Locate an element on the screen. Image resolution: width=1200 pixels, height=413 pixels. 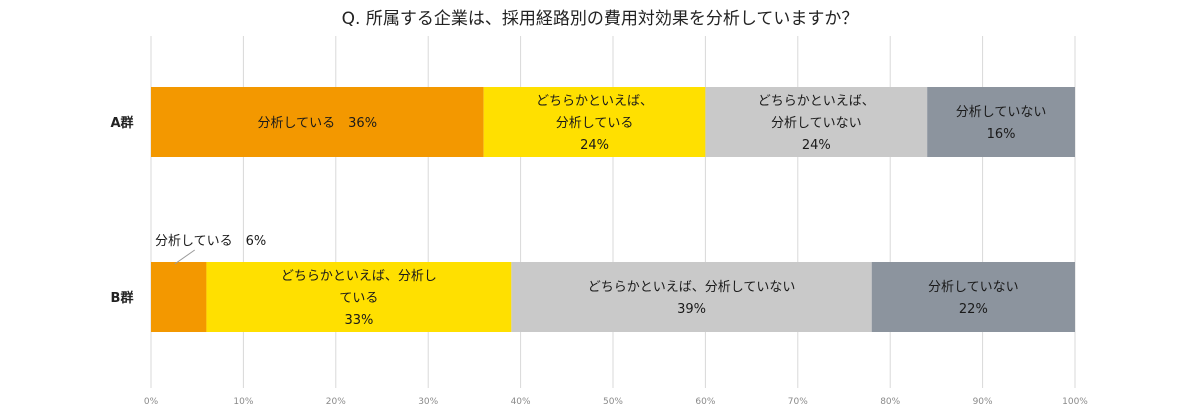
data-label: どちらかといえば、分析していない 39% is located at coordinates (692, 298).